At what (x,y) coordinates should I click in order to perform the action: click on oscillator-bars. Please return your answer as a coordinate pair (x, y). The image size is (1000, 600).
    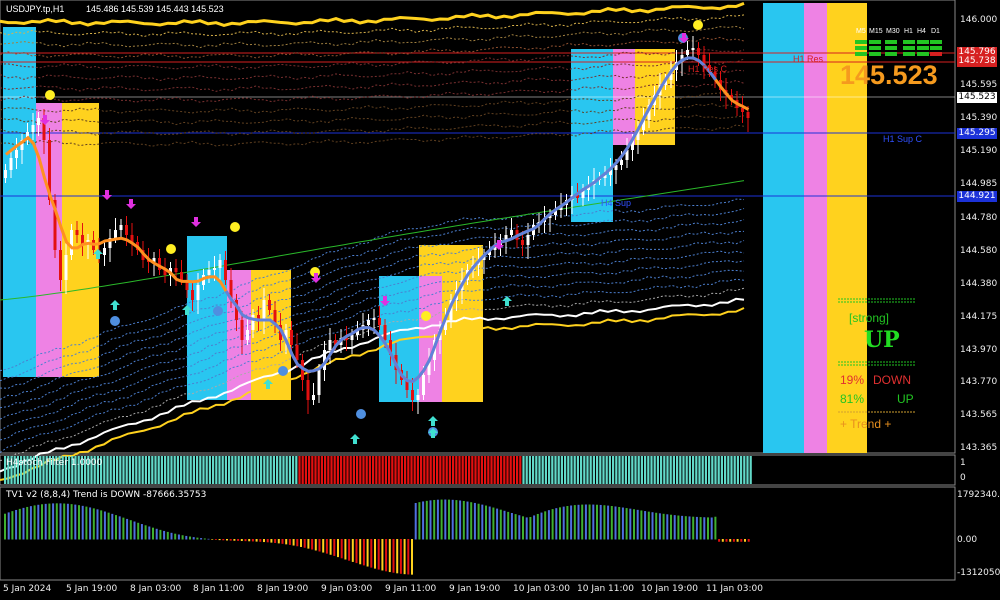
    Looking at the image, I should click on (377, 537).